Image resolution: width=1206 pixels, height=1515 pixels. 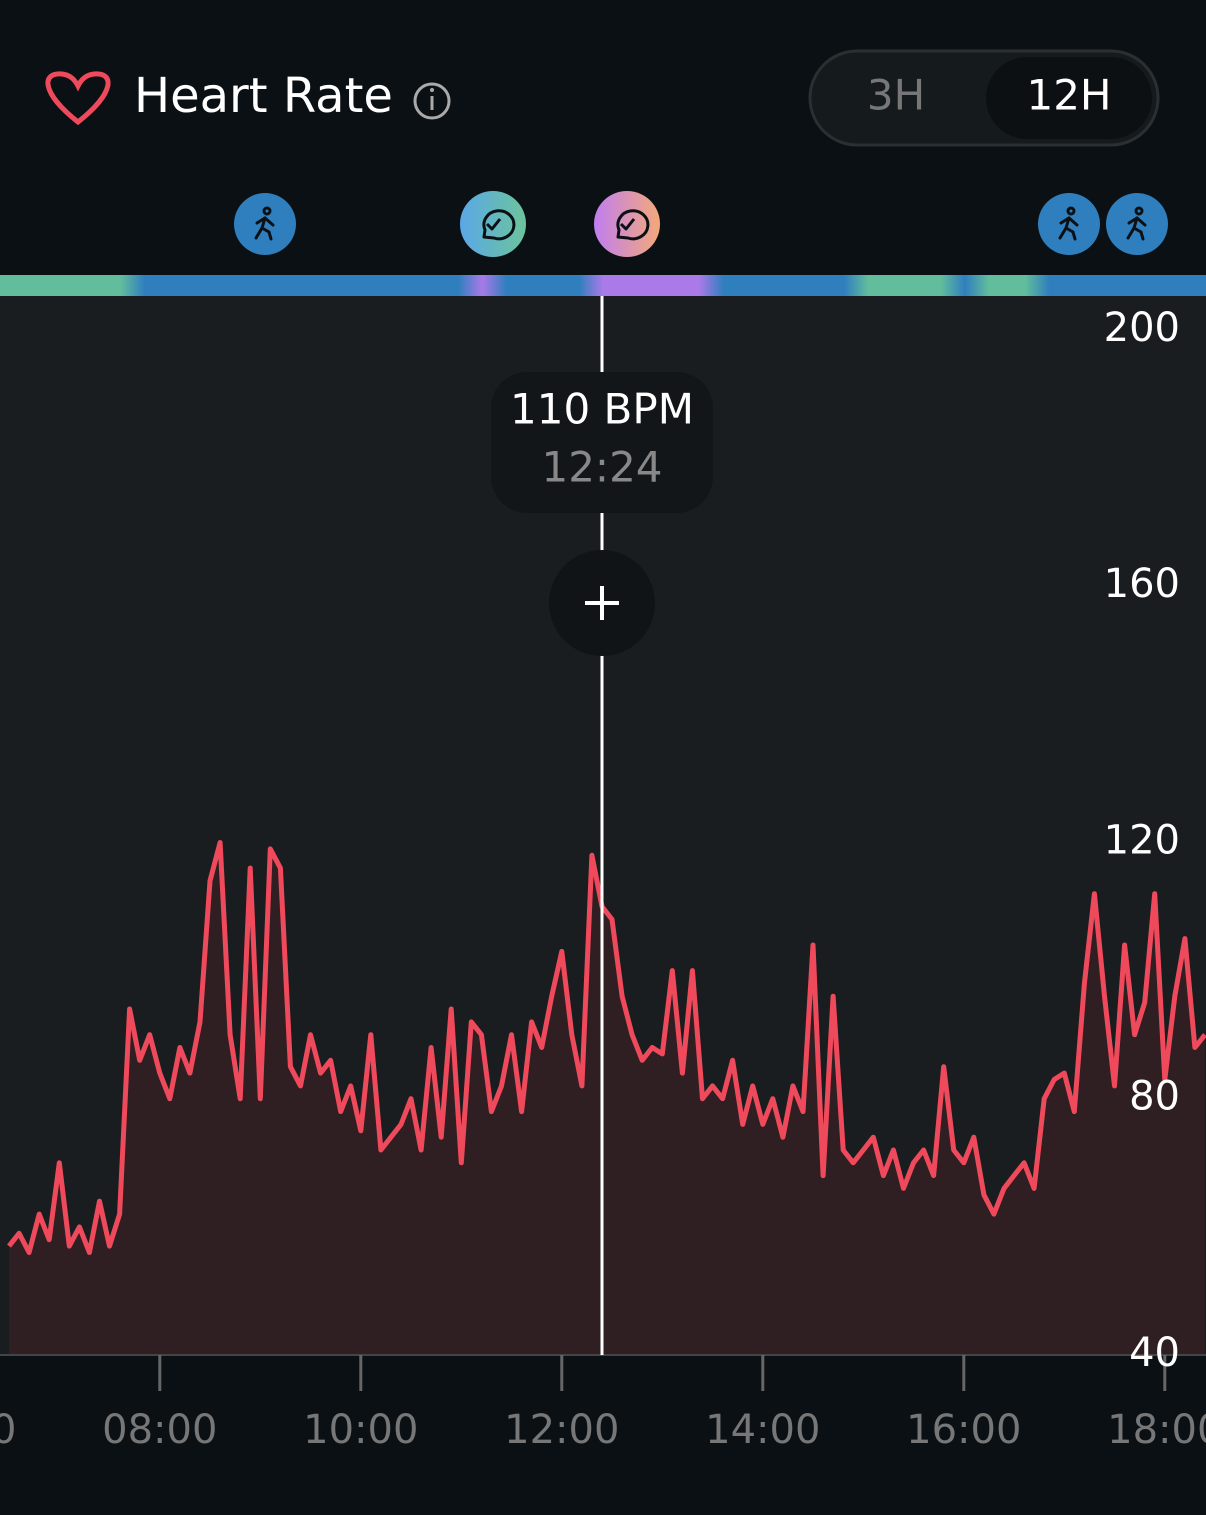 What do you see at coordinates (1142, 840) in the screenshot?
I see `y-tick-label: 120` at bounding box center [1142, 840].